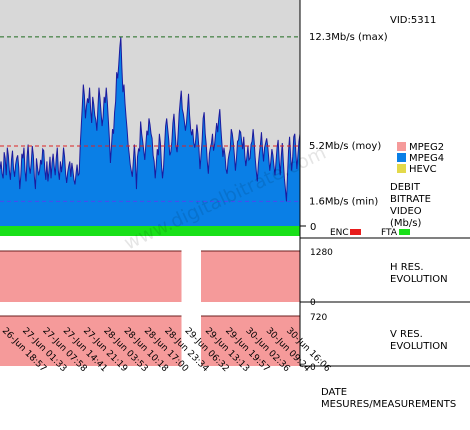  Describe the element at coordinates (318, 318) in the screenshot. I see `v-res-top-label: 720` at that location.